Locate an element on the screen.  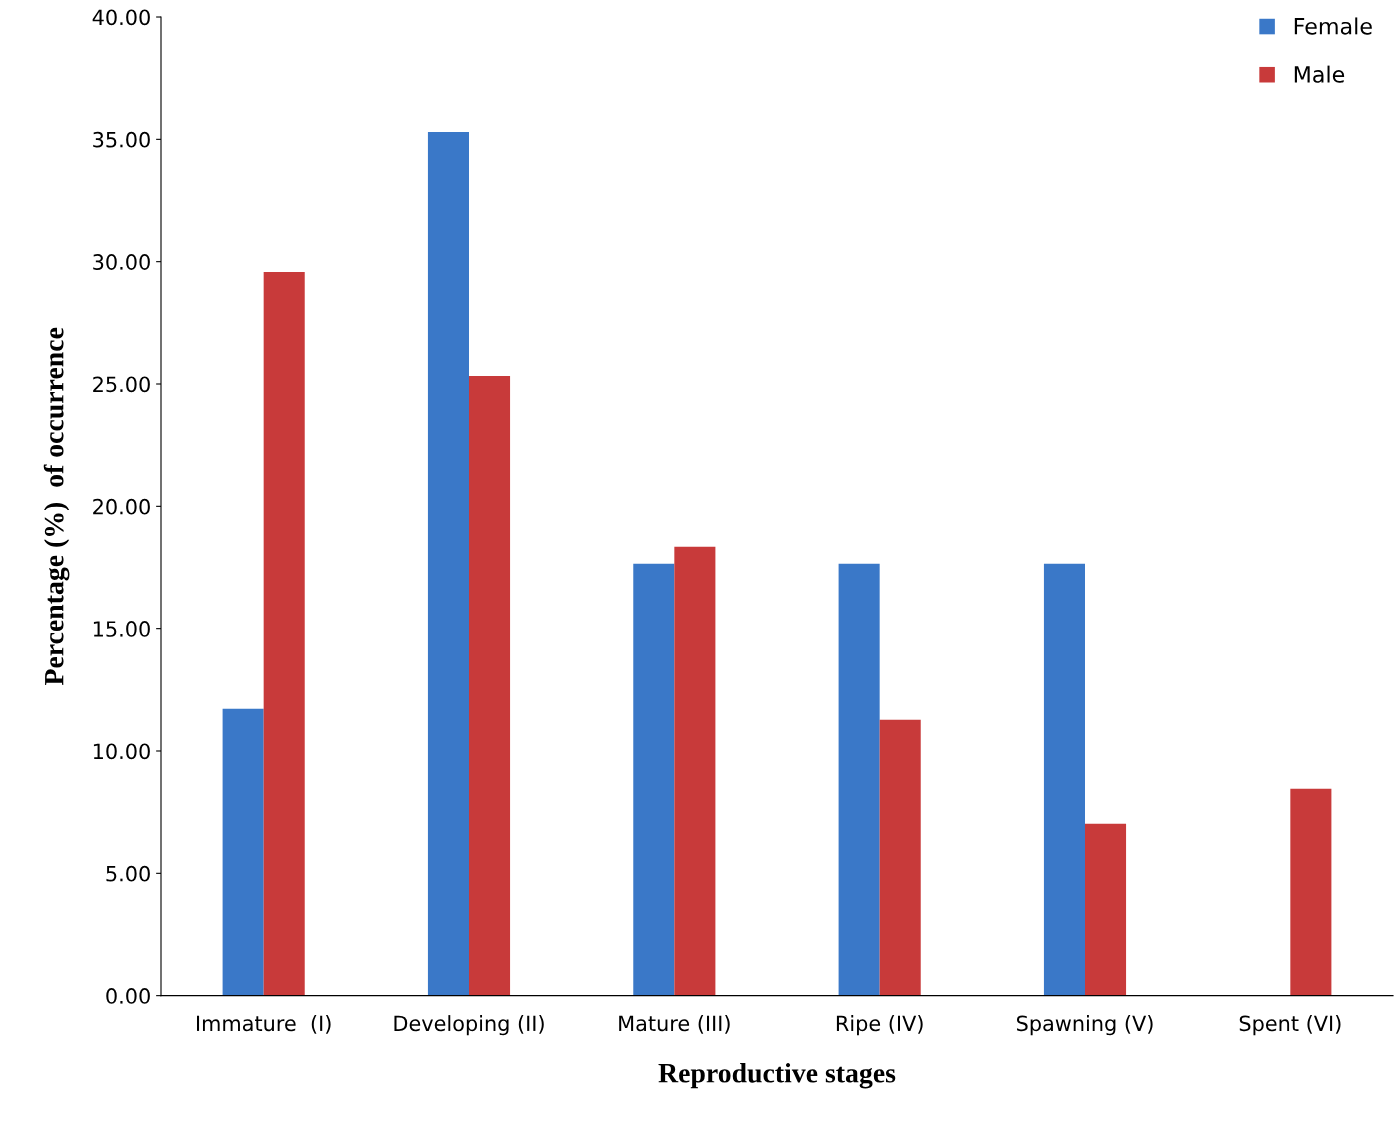
x-tick-label: Ripe (IV) is located at coordinates (879, 1025).